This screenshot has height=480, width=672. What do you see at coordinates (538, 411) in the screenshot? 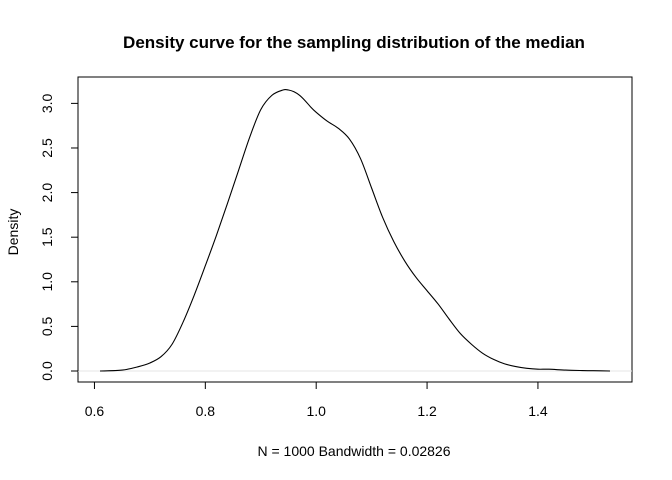
I see `x-tick-label: 1.4` at bounding box center [538, 411].